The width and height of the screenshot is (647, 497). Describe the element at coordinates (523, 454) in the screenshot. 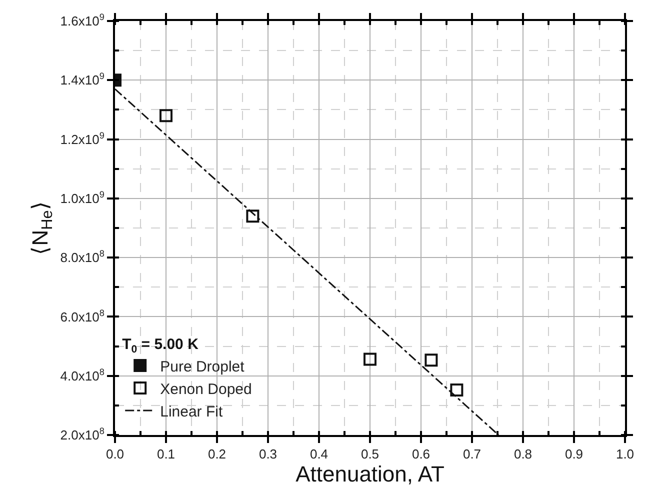

I see `x-tick-label: 0.8` at that location.